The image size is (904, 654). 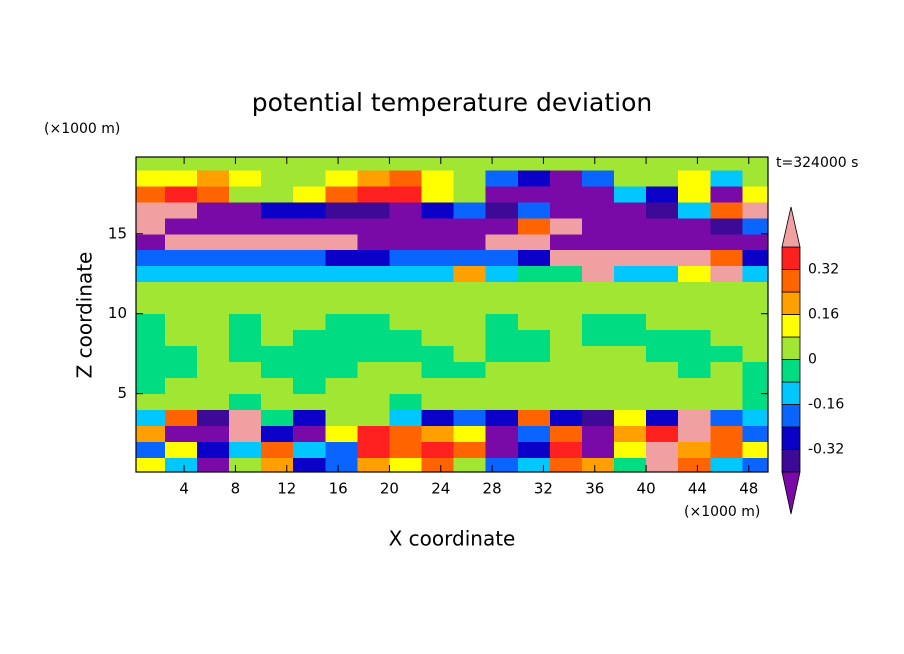 I want to click on x-tick-label: 4, so click(x=184, y=489).